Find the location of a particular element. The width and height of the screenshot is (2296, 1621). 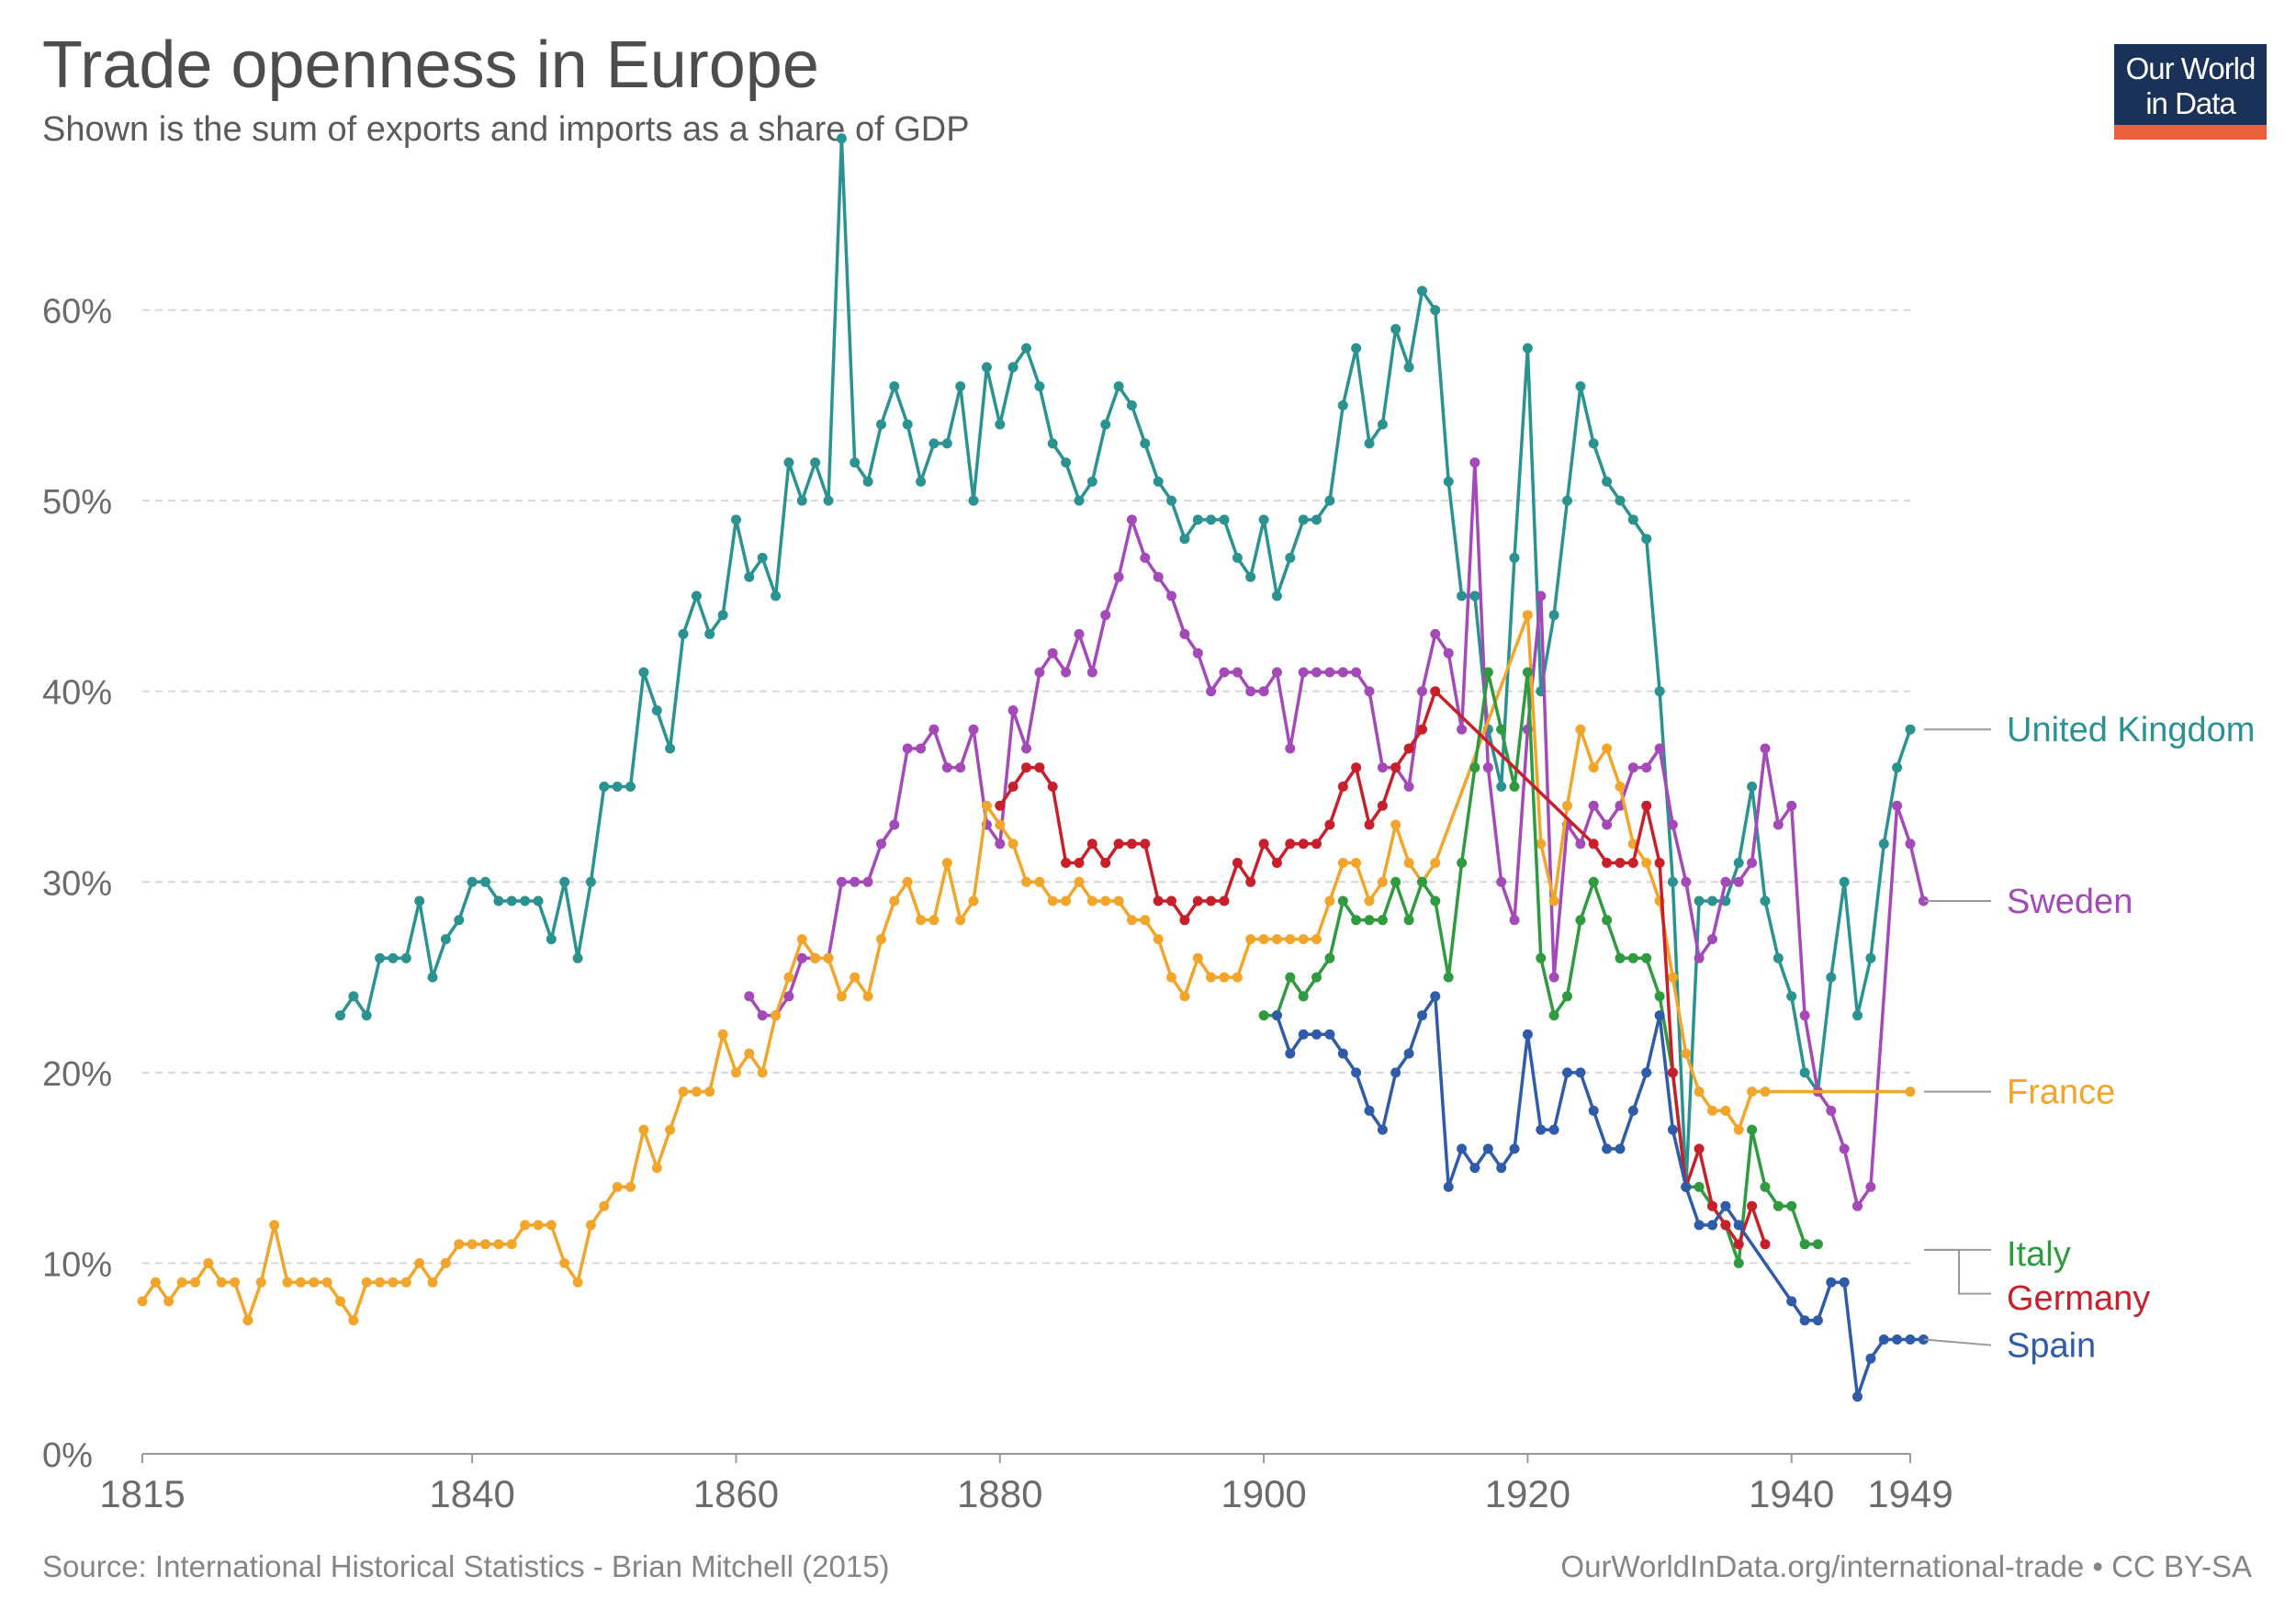

x-tick-label: 1940 is located at coordinates (1791, 1493).